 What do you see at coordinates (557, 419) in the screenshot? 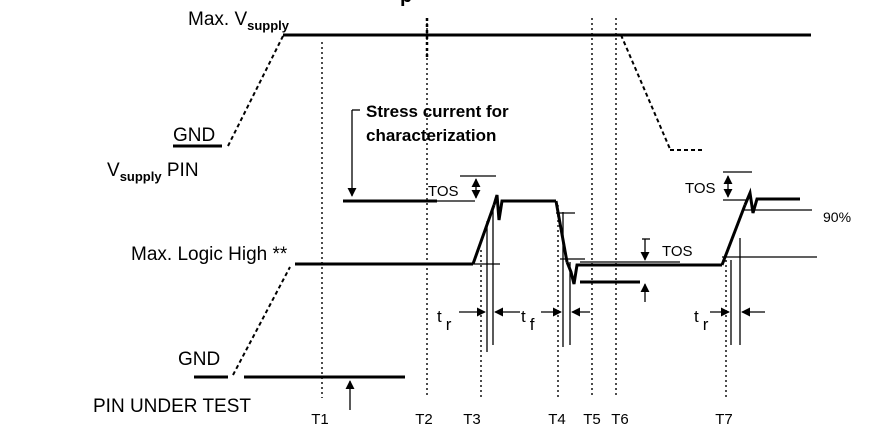
I see `marker-label-t4: T4` at bounding box center [557, 419].